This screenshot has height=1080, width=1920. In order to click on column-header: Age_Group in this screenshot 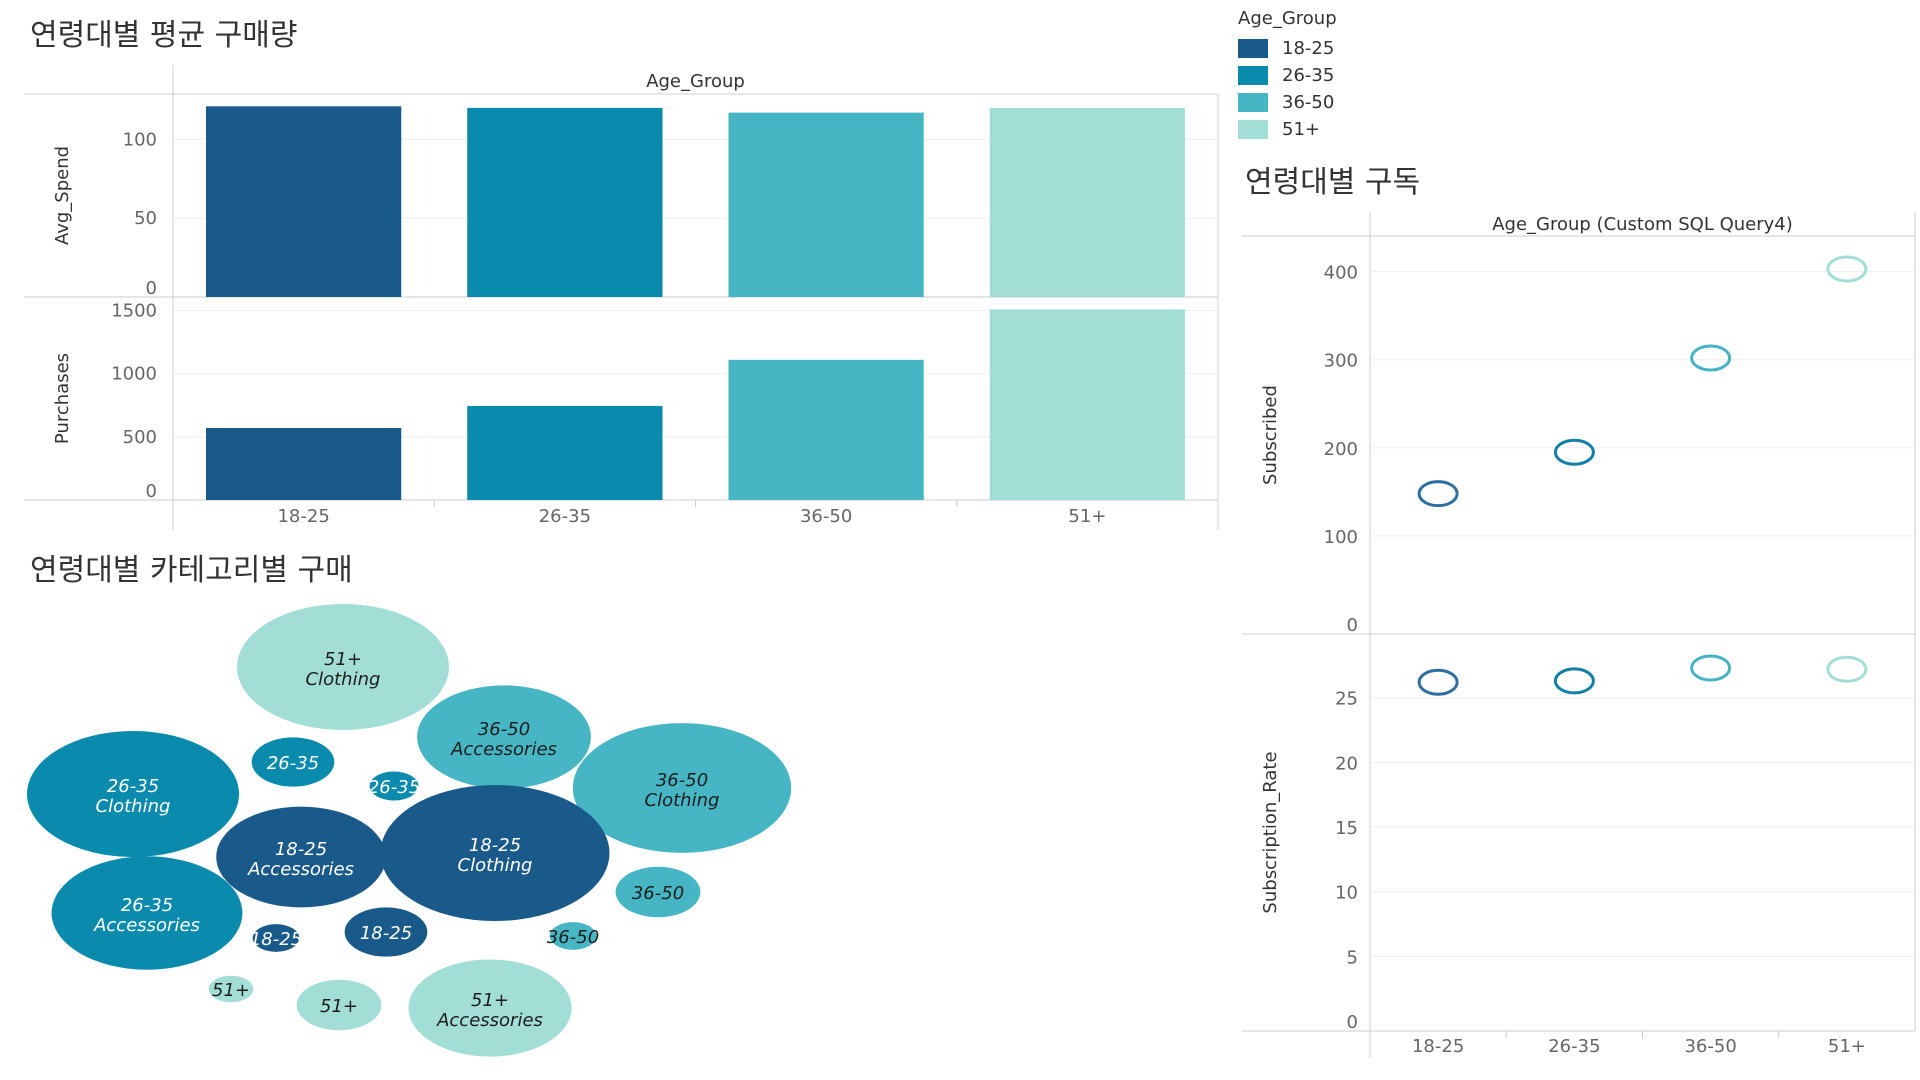, I will do `click(695, 81)`.